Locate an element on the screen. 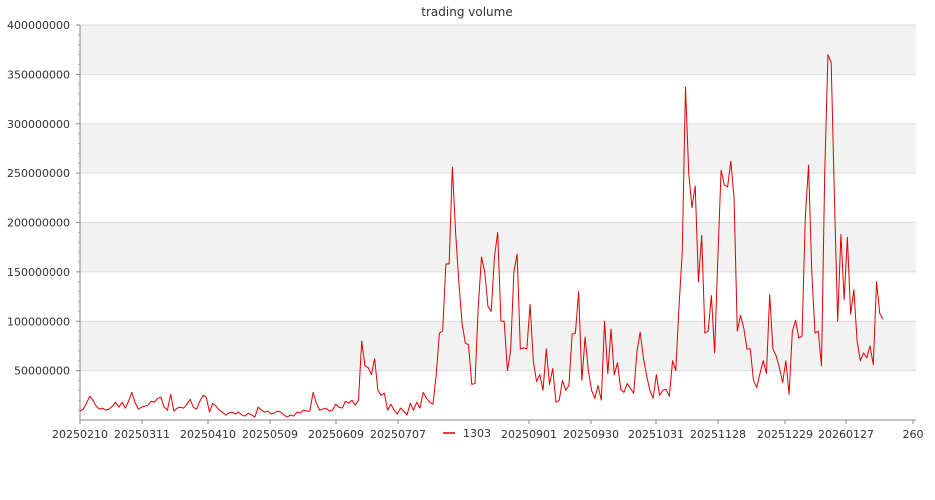 The width and height of the screenshot is (935, 500). x-tick-label: 20250901 is located at coordinates (529, 434).